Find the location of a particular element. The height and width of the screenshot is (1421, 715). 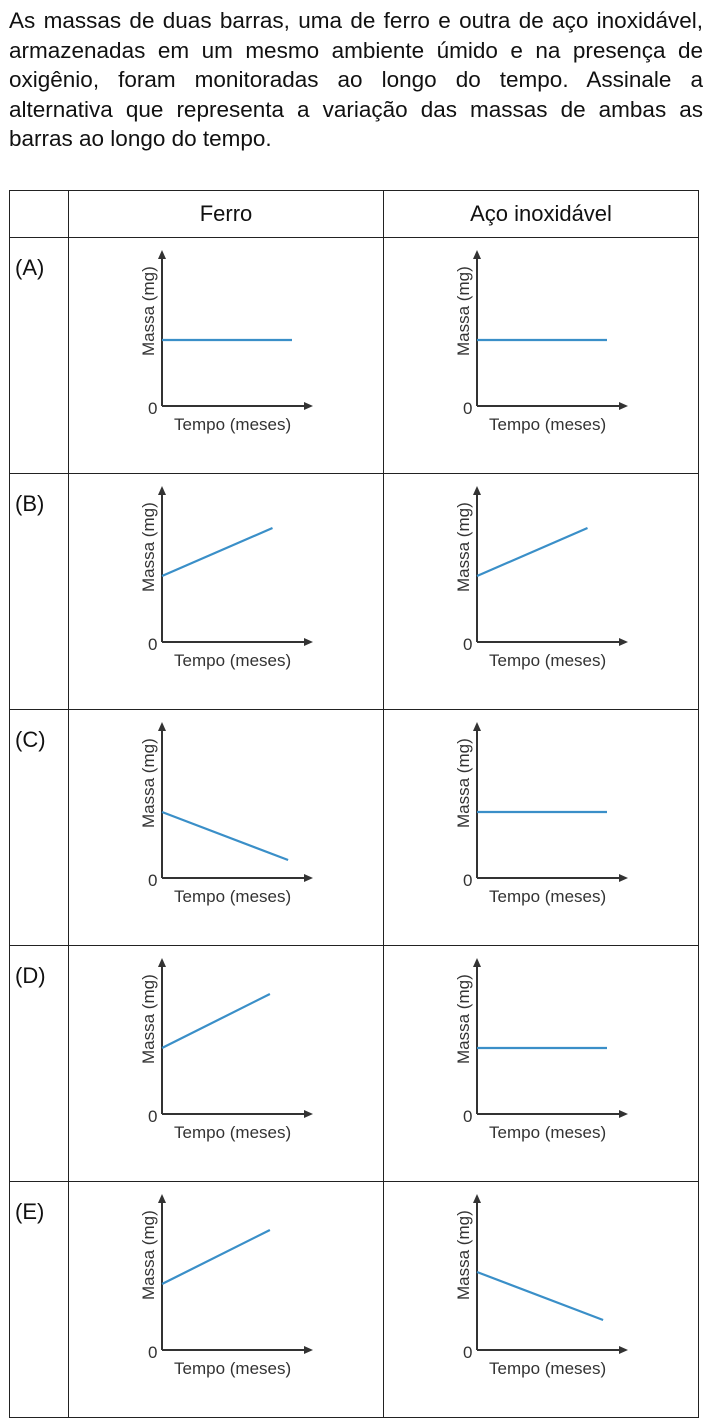

chart-ferro-c: 0 Tempo (meses) Massa (mg) is located at coordinates (226, 814).